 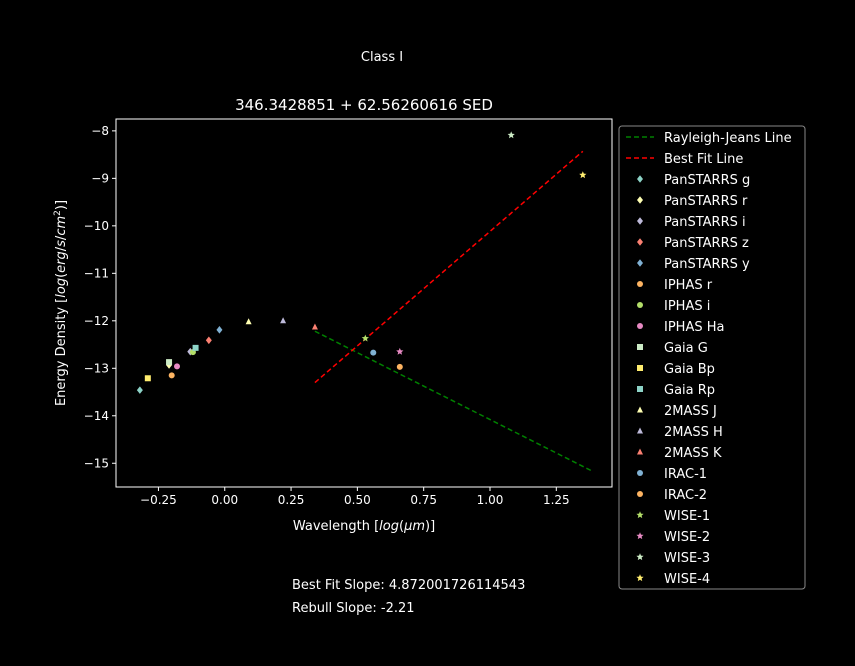 What do you see at coordinates (357, 500) in the screenshot?
I see `x-tick-label: 0.50` at bounding box center [357, 500].